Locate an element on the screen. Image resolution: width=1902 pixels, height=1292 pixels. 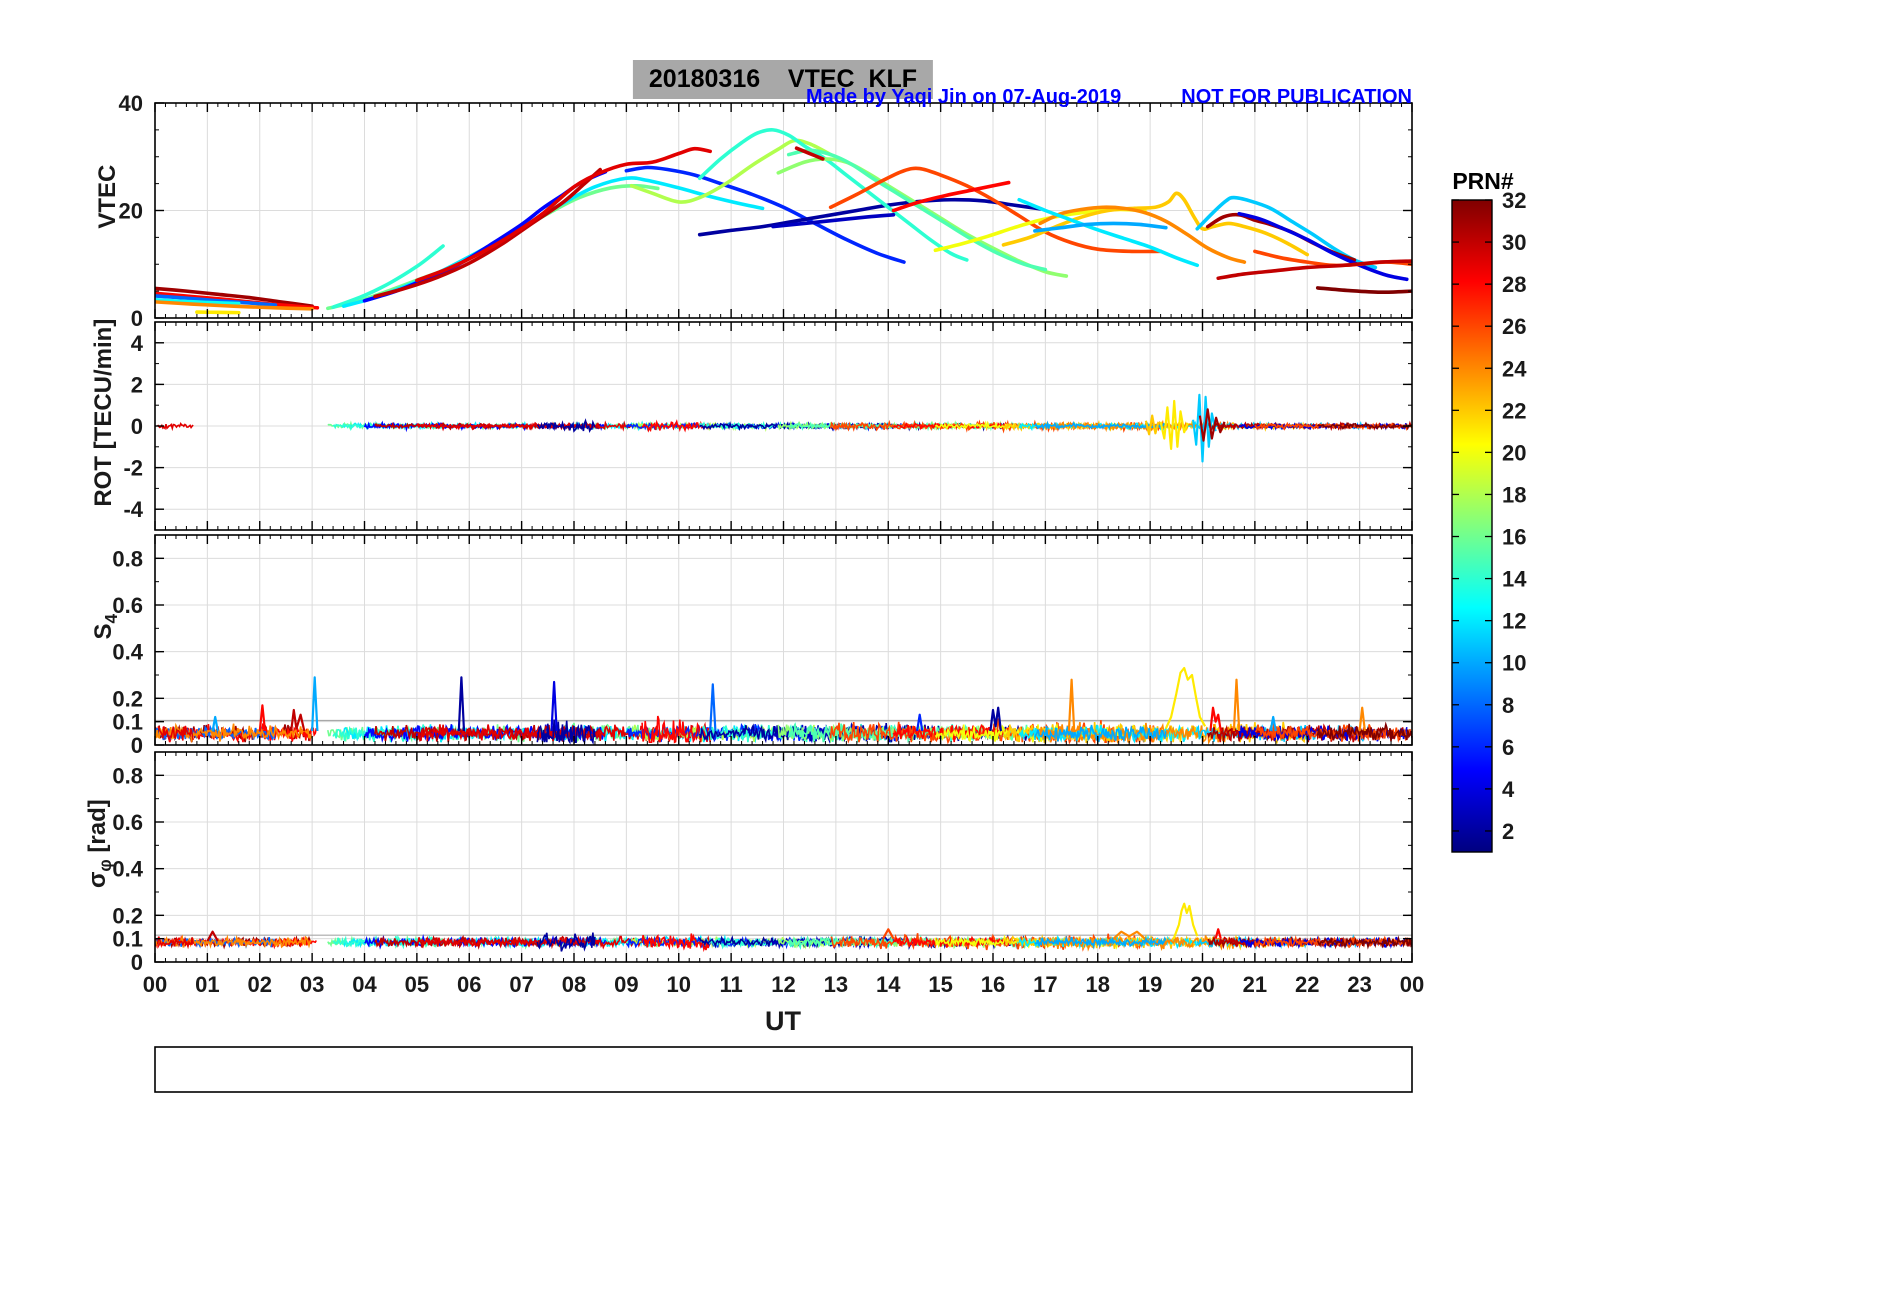
svg-text: 06 is located at coordinates (469, 984).